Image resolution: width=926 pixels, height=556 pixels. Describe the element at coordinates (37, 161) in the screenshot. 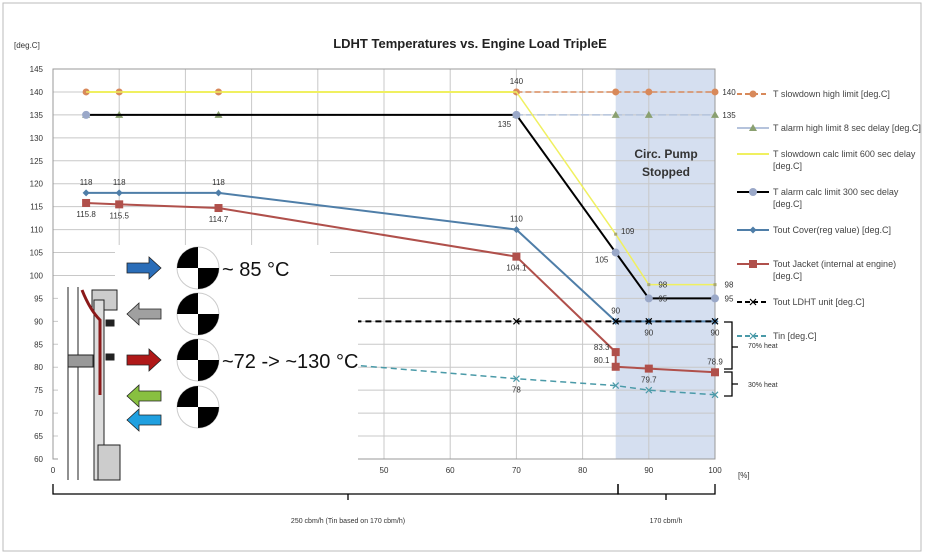

I see `y-tick-label: 125` at that location.